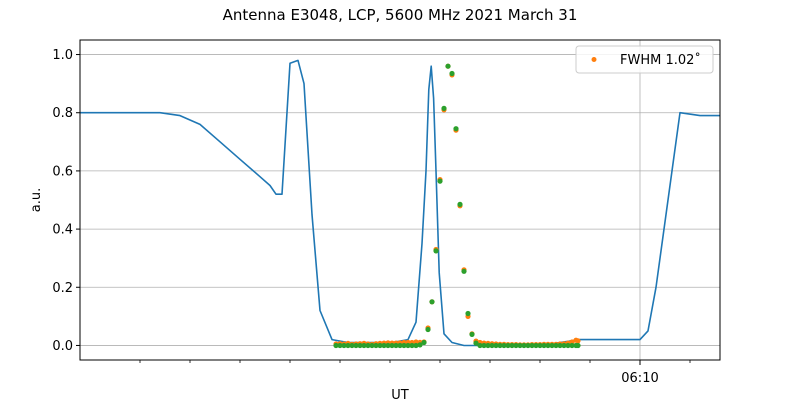  What do you see at coordinates (62, 113) in the screenshot?
I see `y-tick-label: 0.8` at bounding box center [62, 113].